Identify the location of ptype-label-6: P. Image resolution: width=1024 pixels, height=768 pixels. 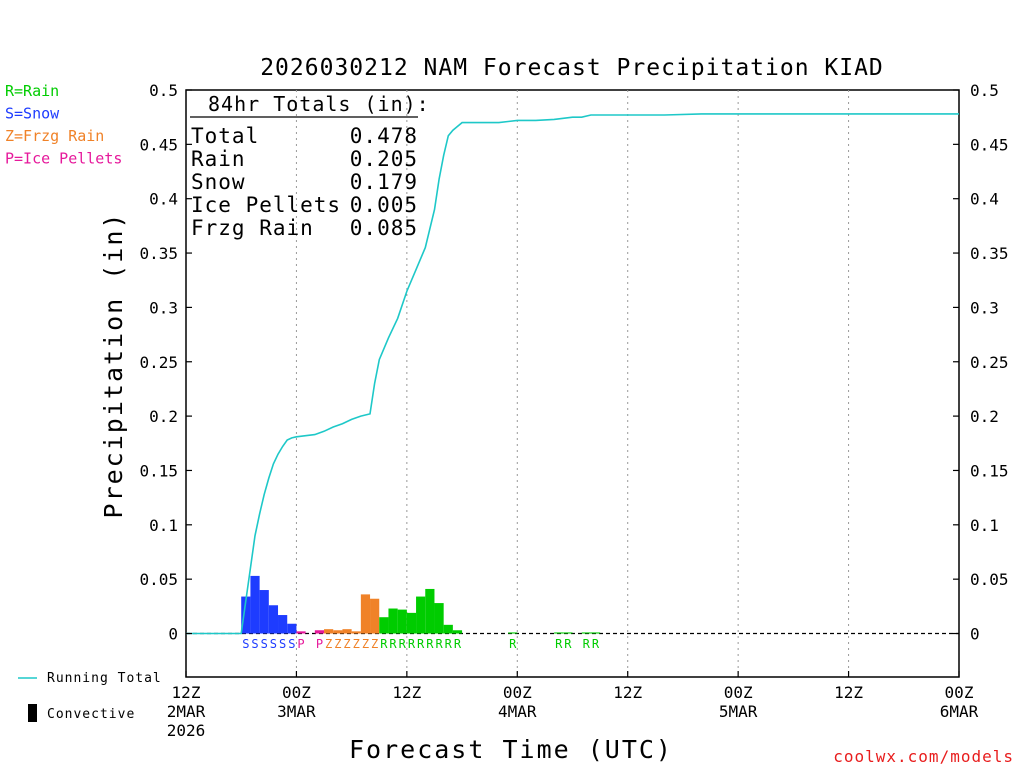
(300, 644).